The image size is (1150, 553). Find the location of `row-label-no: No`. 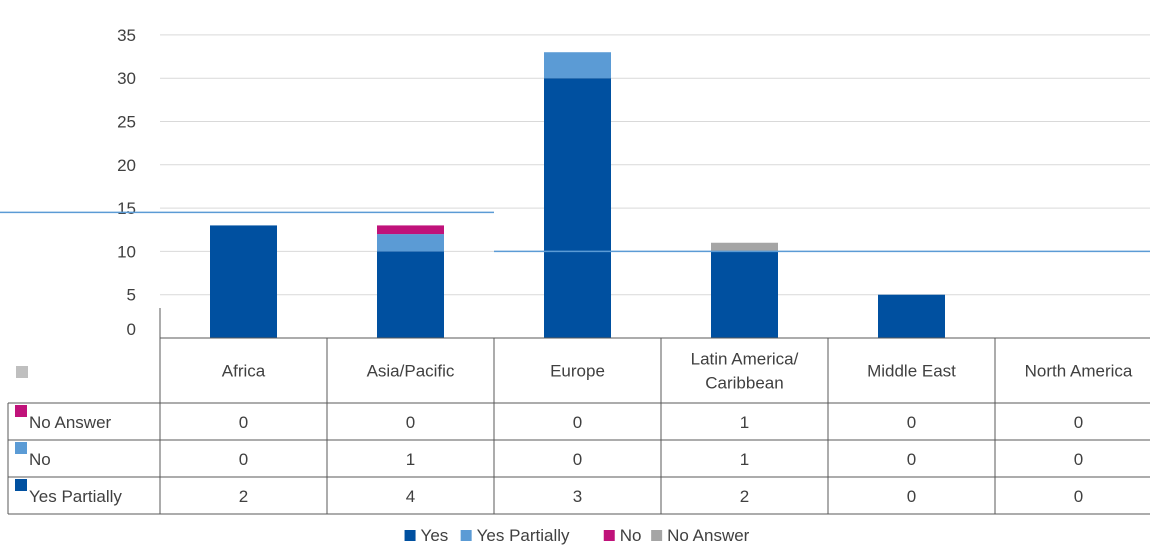

row-label-no: No is located at coordinates (40, 459).